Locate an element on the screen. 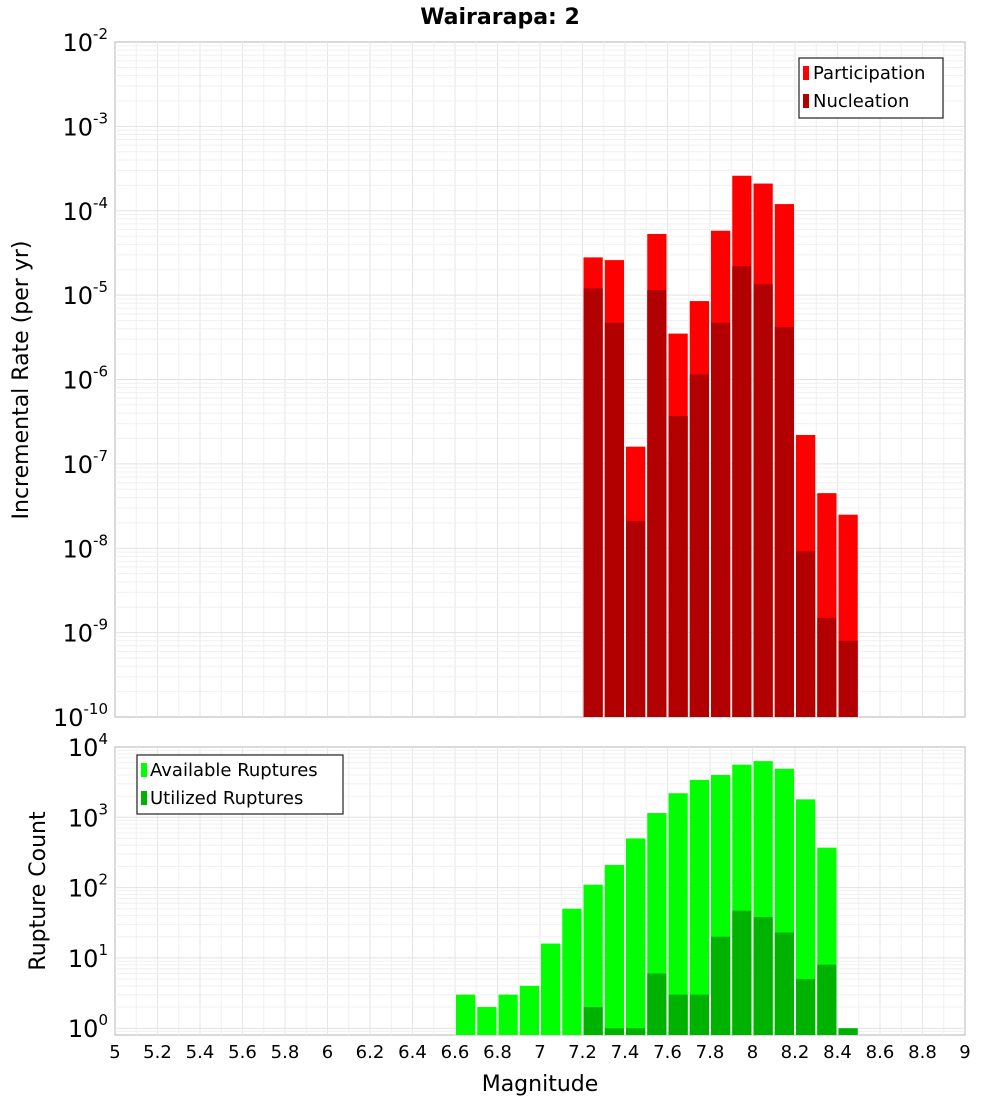  utilized-legend-label: Utilized Ruptures is located at coordinates (226, 798).